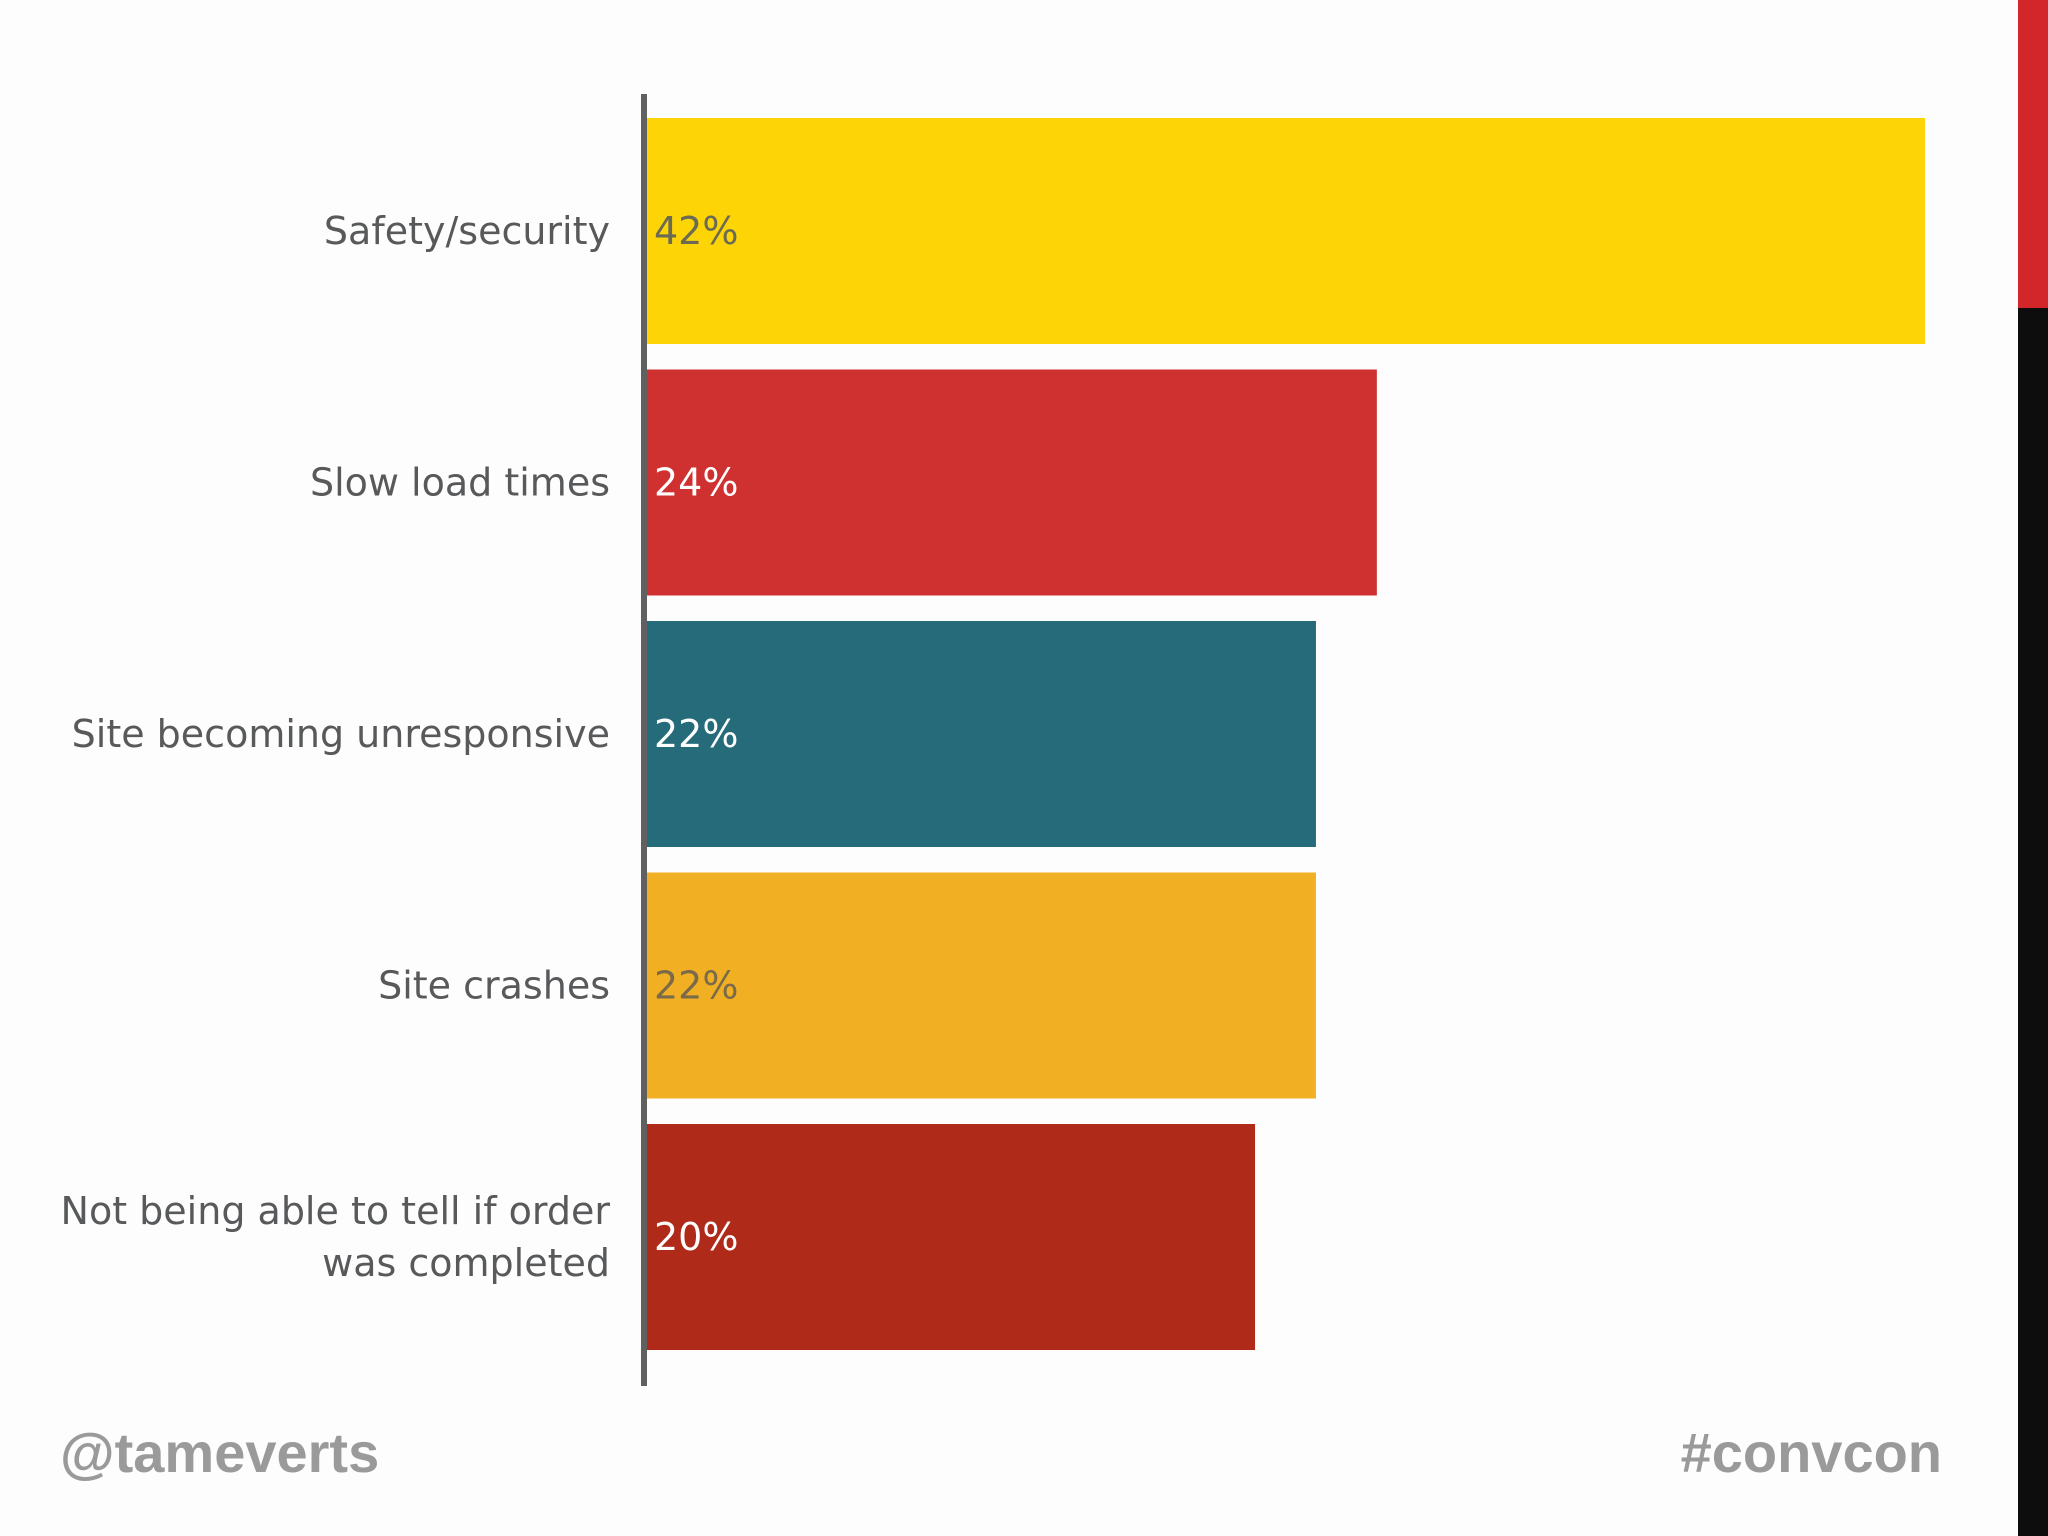 Image resolution: width=2048 pixels, height=1536 pixels. What do you see at coordinates (696, 1237) in the screenshot?
I see `value-label-5: 20%` at bounding box center [696, 1237].